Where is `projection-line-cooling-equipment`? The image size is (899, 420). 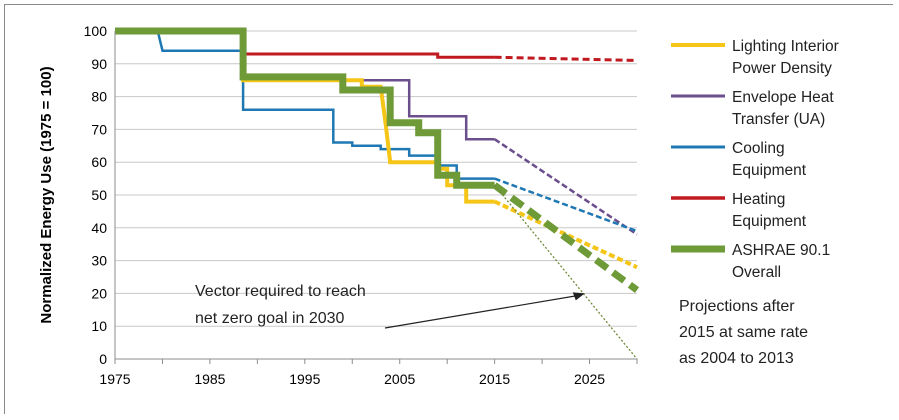 projection-line-cooling-equipment is located at coordinates (566, 205).